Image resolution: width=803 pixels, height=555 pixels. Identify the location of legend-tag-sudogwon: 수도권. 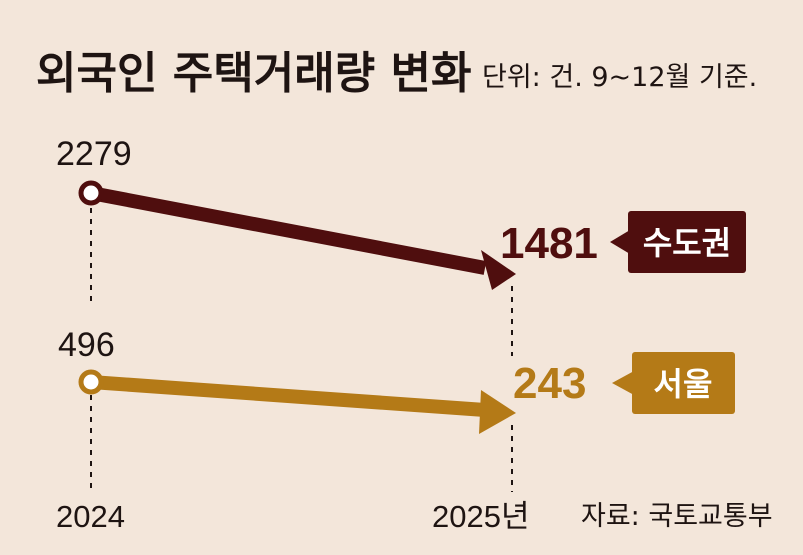
(678, 242).